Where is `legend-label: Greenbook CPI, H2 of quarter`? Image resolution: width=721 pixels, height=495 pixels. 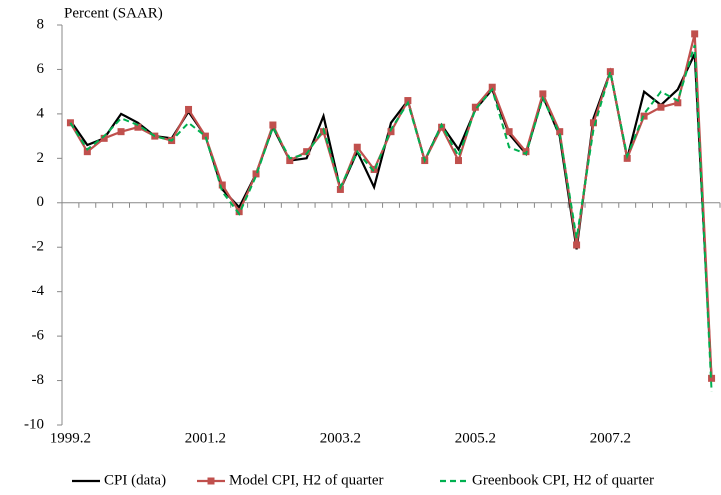 legend-label: Greenbook CPI, H2 of quarter is located at coordinates (563, 480).